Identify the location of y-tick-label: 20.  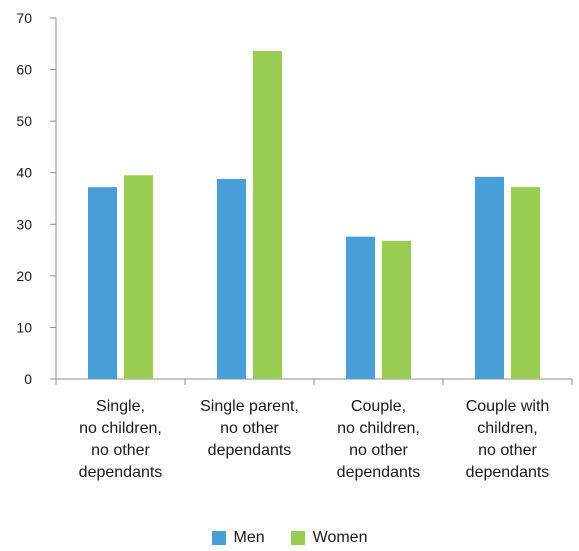
(24, 276).